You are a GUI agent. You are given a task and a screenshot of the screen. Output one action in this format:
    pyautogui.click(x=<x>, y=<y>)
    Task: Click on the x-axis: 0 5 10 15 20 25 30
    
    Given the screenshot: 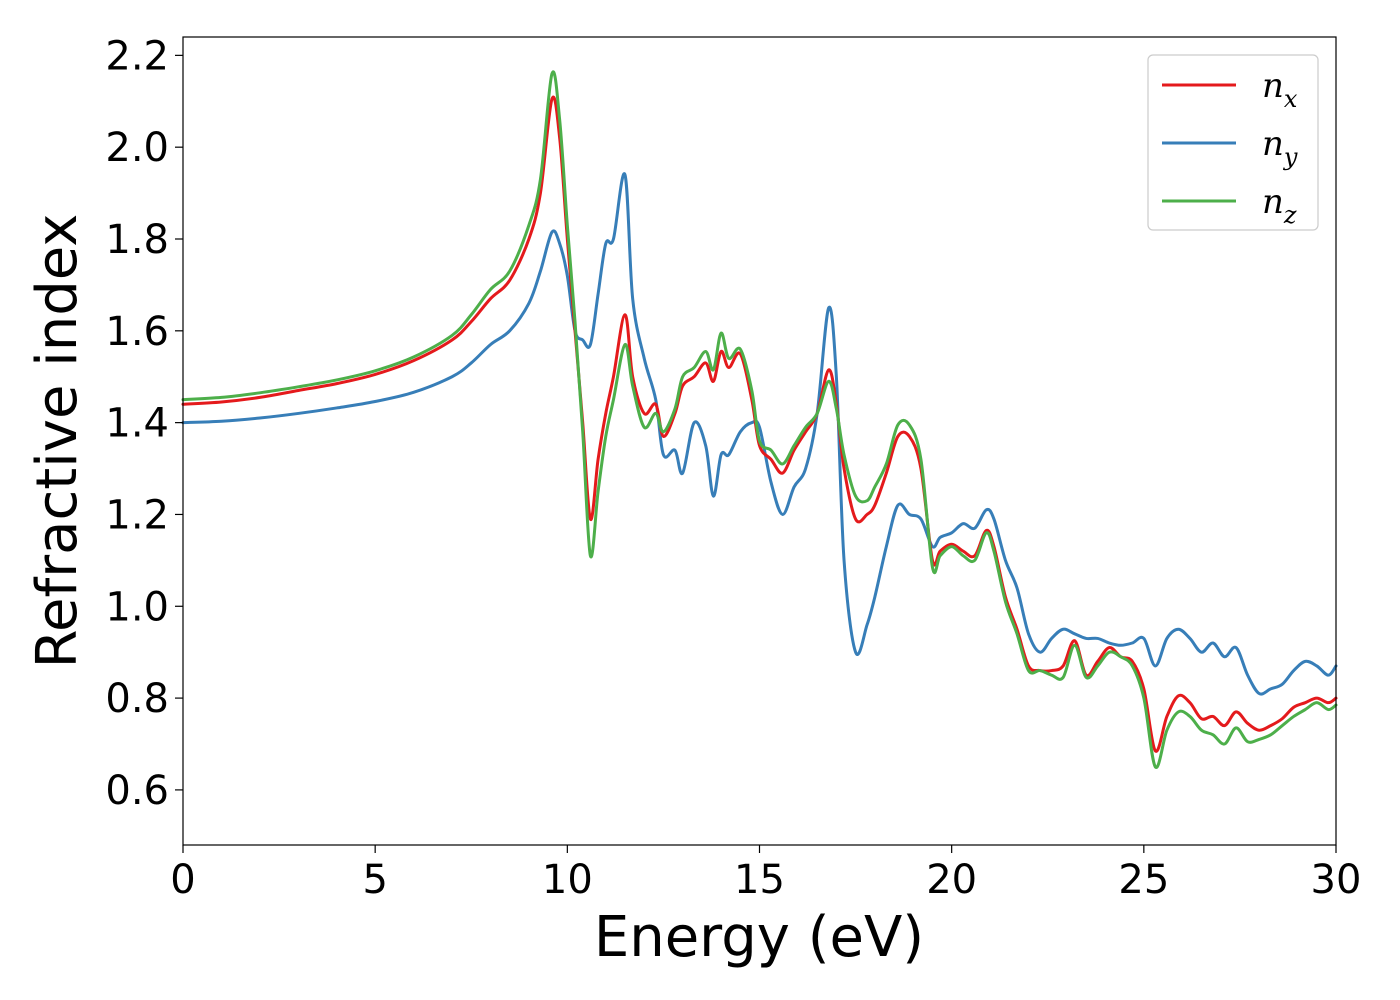 What is the action you would take?
    pyautogui.click(x=765, y=874)
    